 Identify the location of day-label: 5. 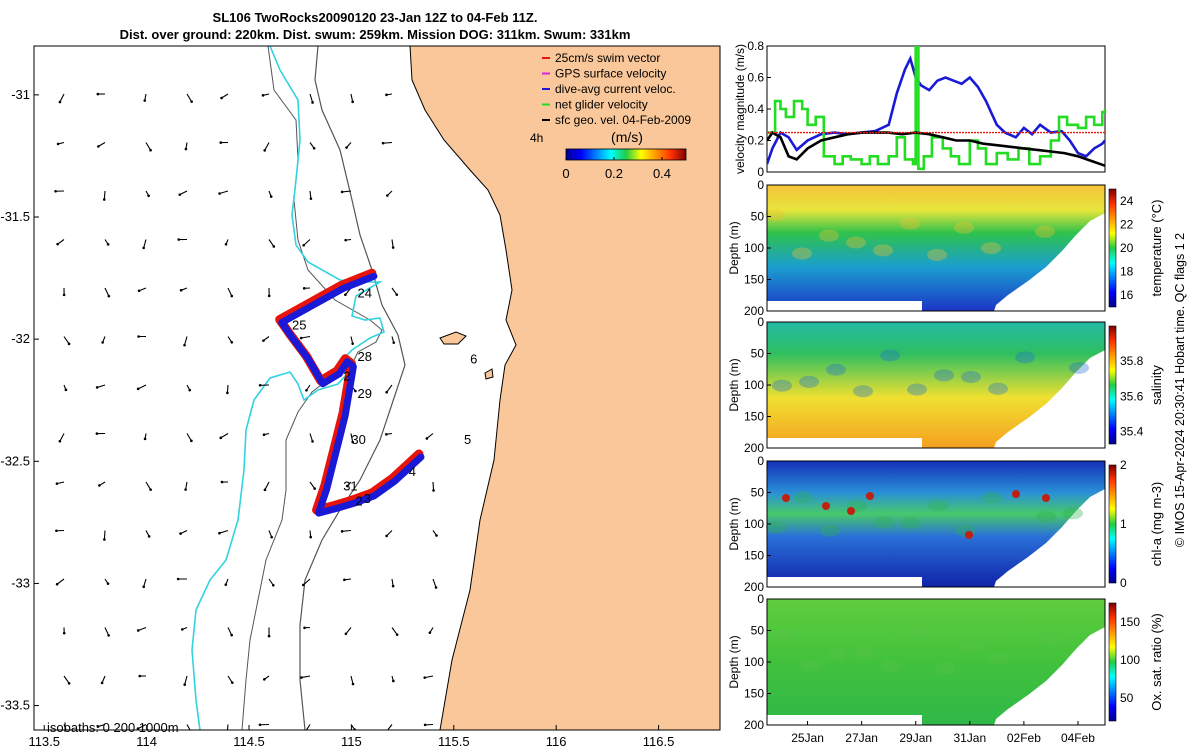
(467, 439).